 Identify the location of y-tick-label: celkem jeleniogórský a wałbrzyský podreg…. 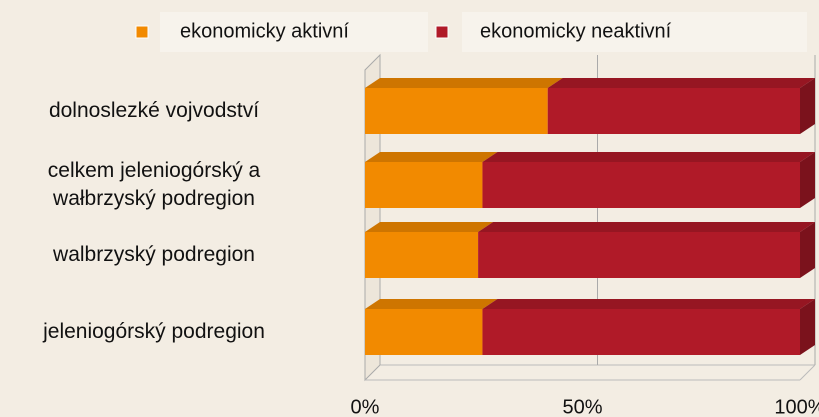
(154, 184).